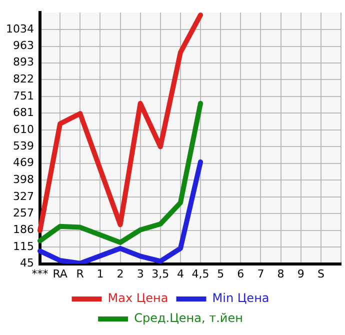 This screenshot has height=335, width=345. Describe the element at coordinates (201, 273) in the screenshot. I see `x-tick-label: 4,5` at that location.